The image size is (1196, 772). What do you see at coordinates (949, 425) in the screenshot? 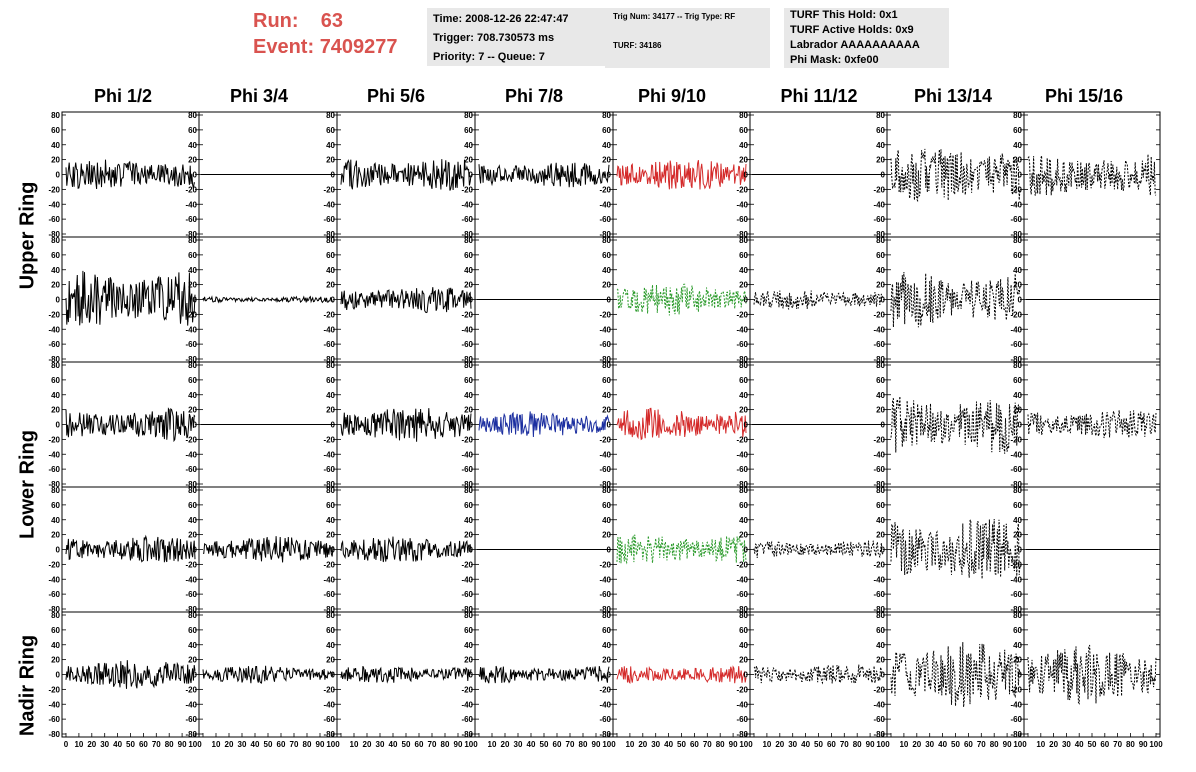
I see `panel-r2-c6: 80 60 40 20 0 -20 -40 -60 -80` at bounding box center [949, 425].